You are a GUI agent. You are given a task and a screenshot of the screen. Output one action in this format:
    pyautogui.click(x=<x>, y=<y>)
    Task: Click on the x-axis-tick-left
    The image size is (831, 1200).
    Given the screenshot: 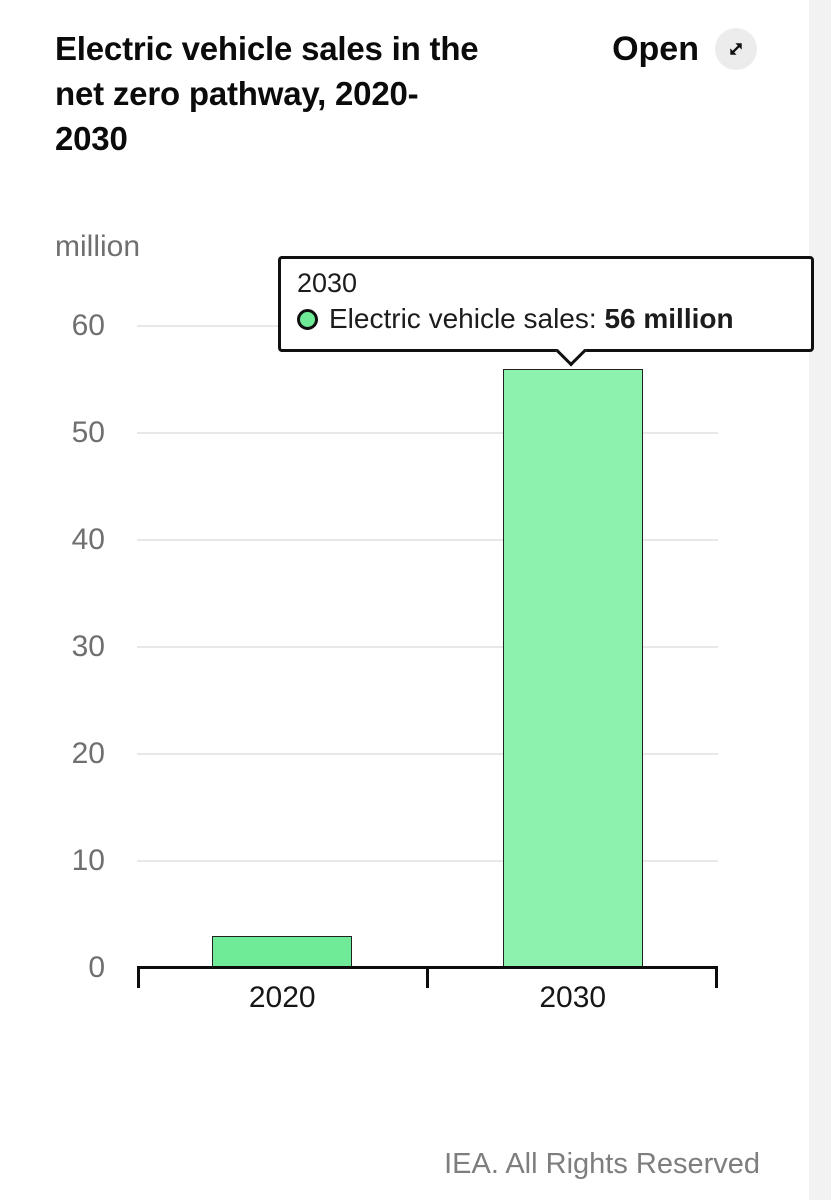 What is the action you would take?
    pyautogui.click(x=138, y=977)
    